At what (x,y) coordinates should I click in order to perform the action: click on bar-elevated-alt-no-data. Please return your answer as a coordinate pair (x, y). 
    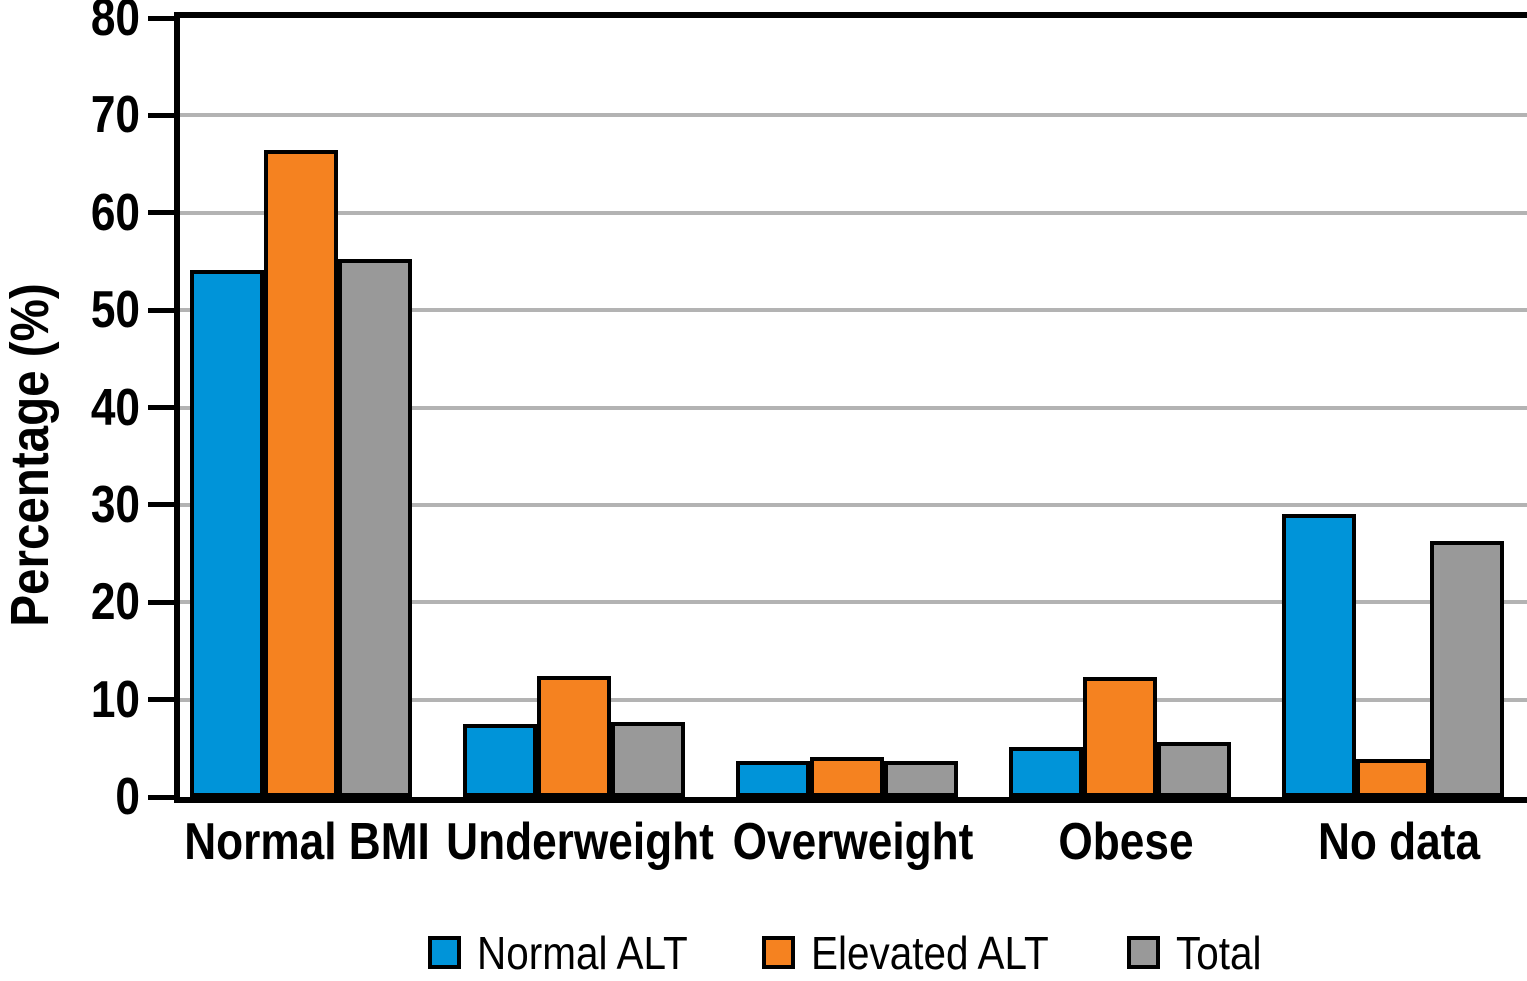
    Looking at the image, I should click on (1393, 778).